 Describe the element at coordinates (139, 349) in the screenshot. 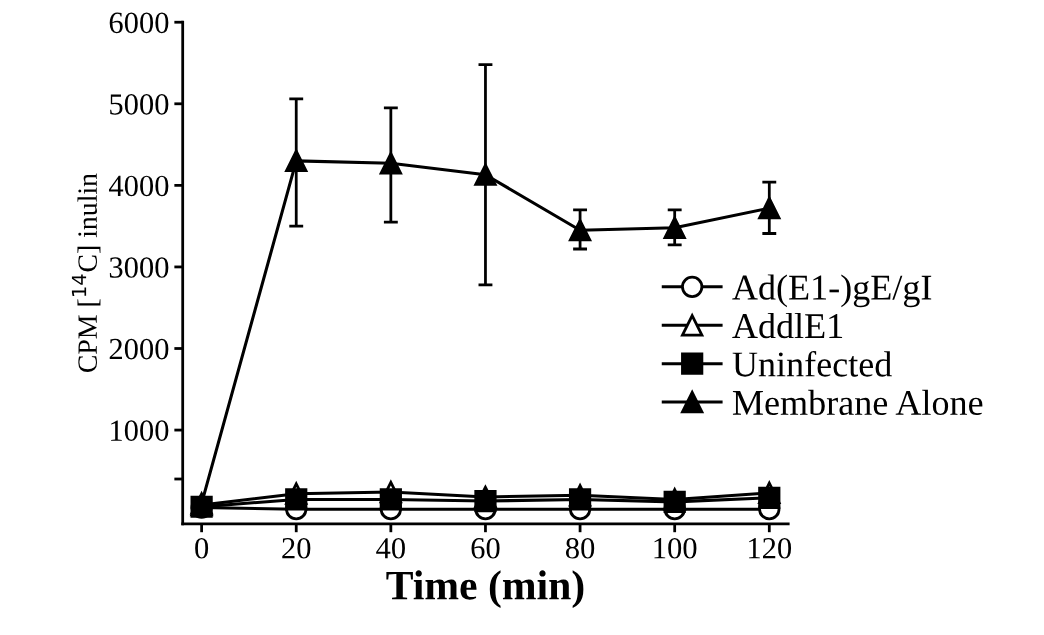

I see `y-tick-label: 2000` at that location.